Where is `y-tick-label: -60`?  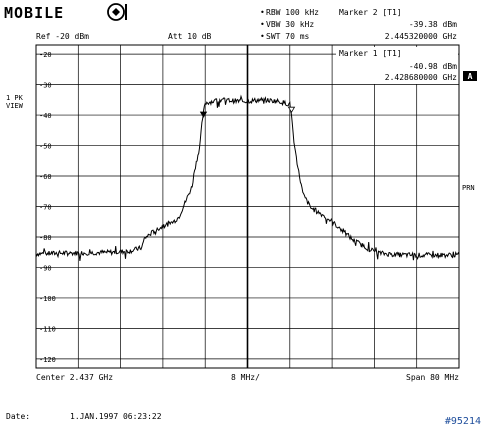 y-tick-label: -60 is located at coordinates (45, 177).